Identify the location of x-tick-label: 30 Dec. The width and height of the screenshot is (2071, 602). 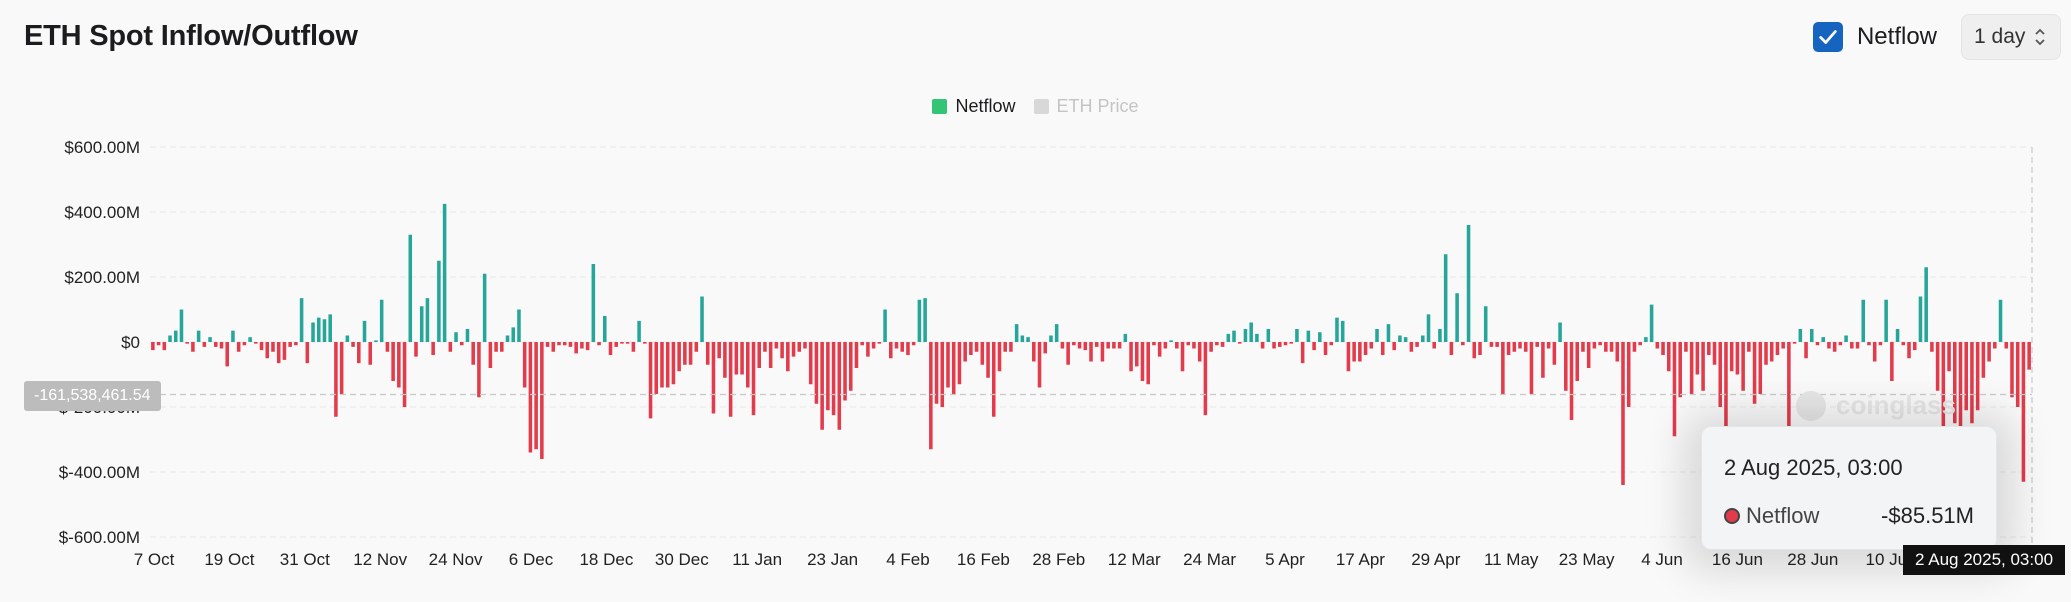
(682, 559).